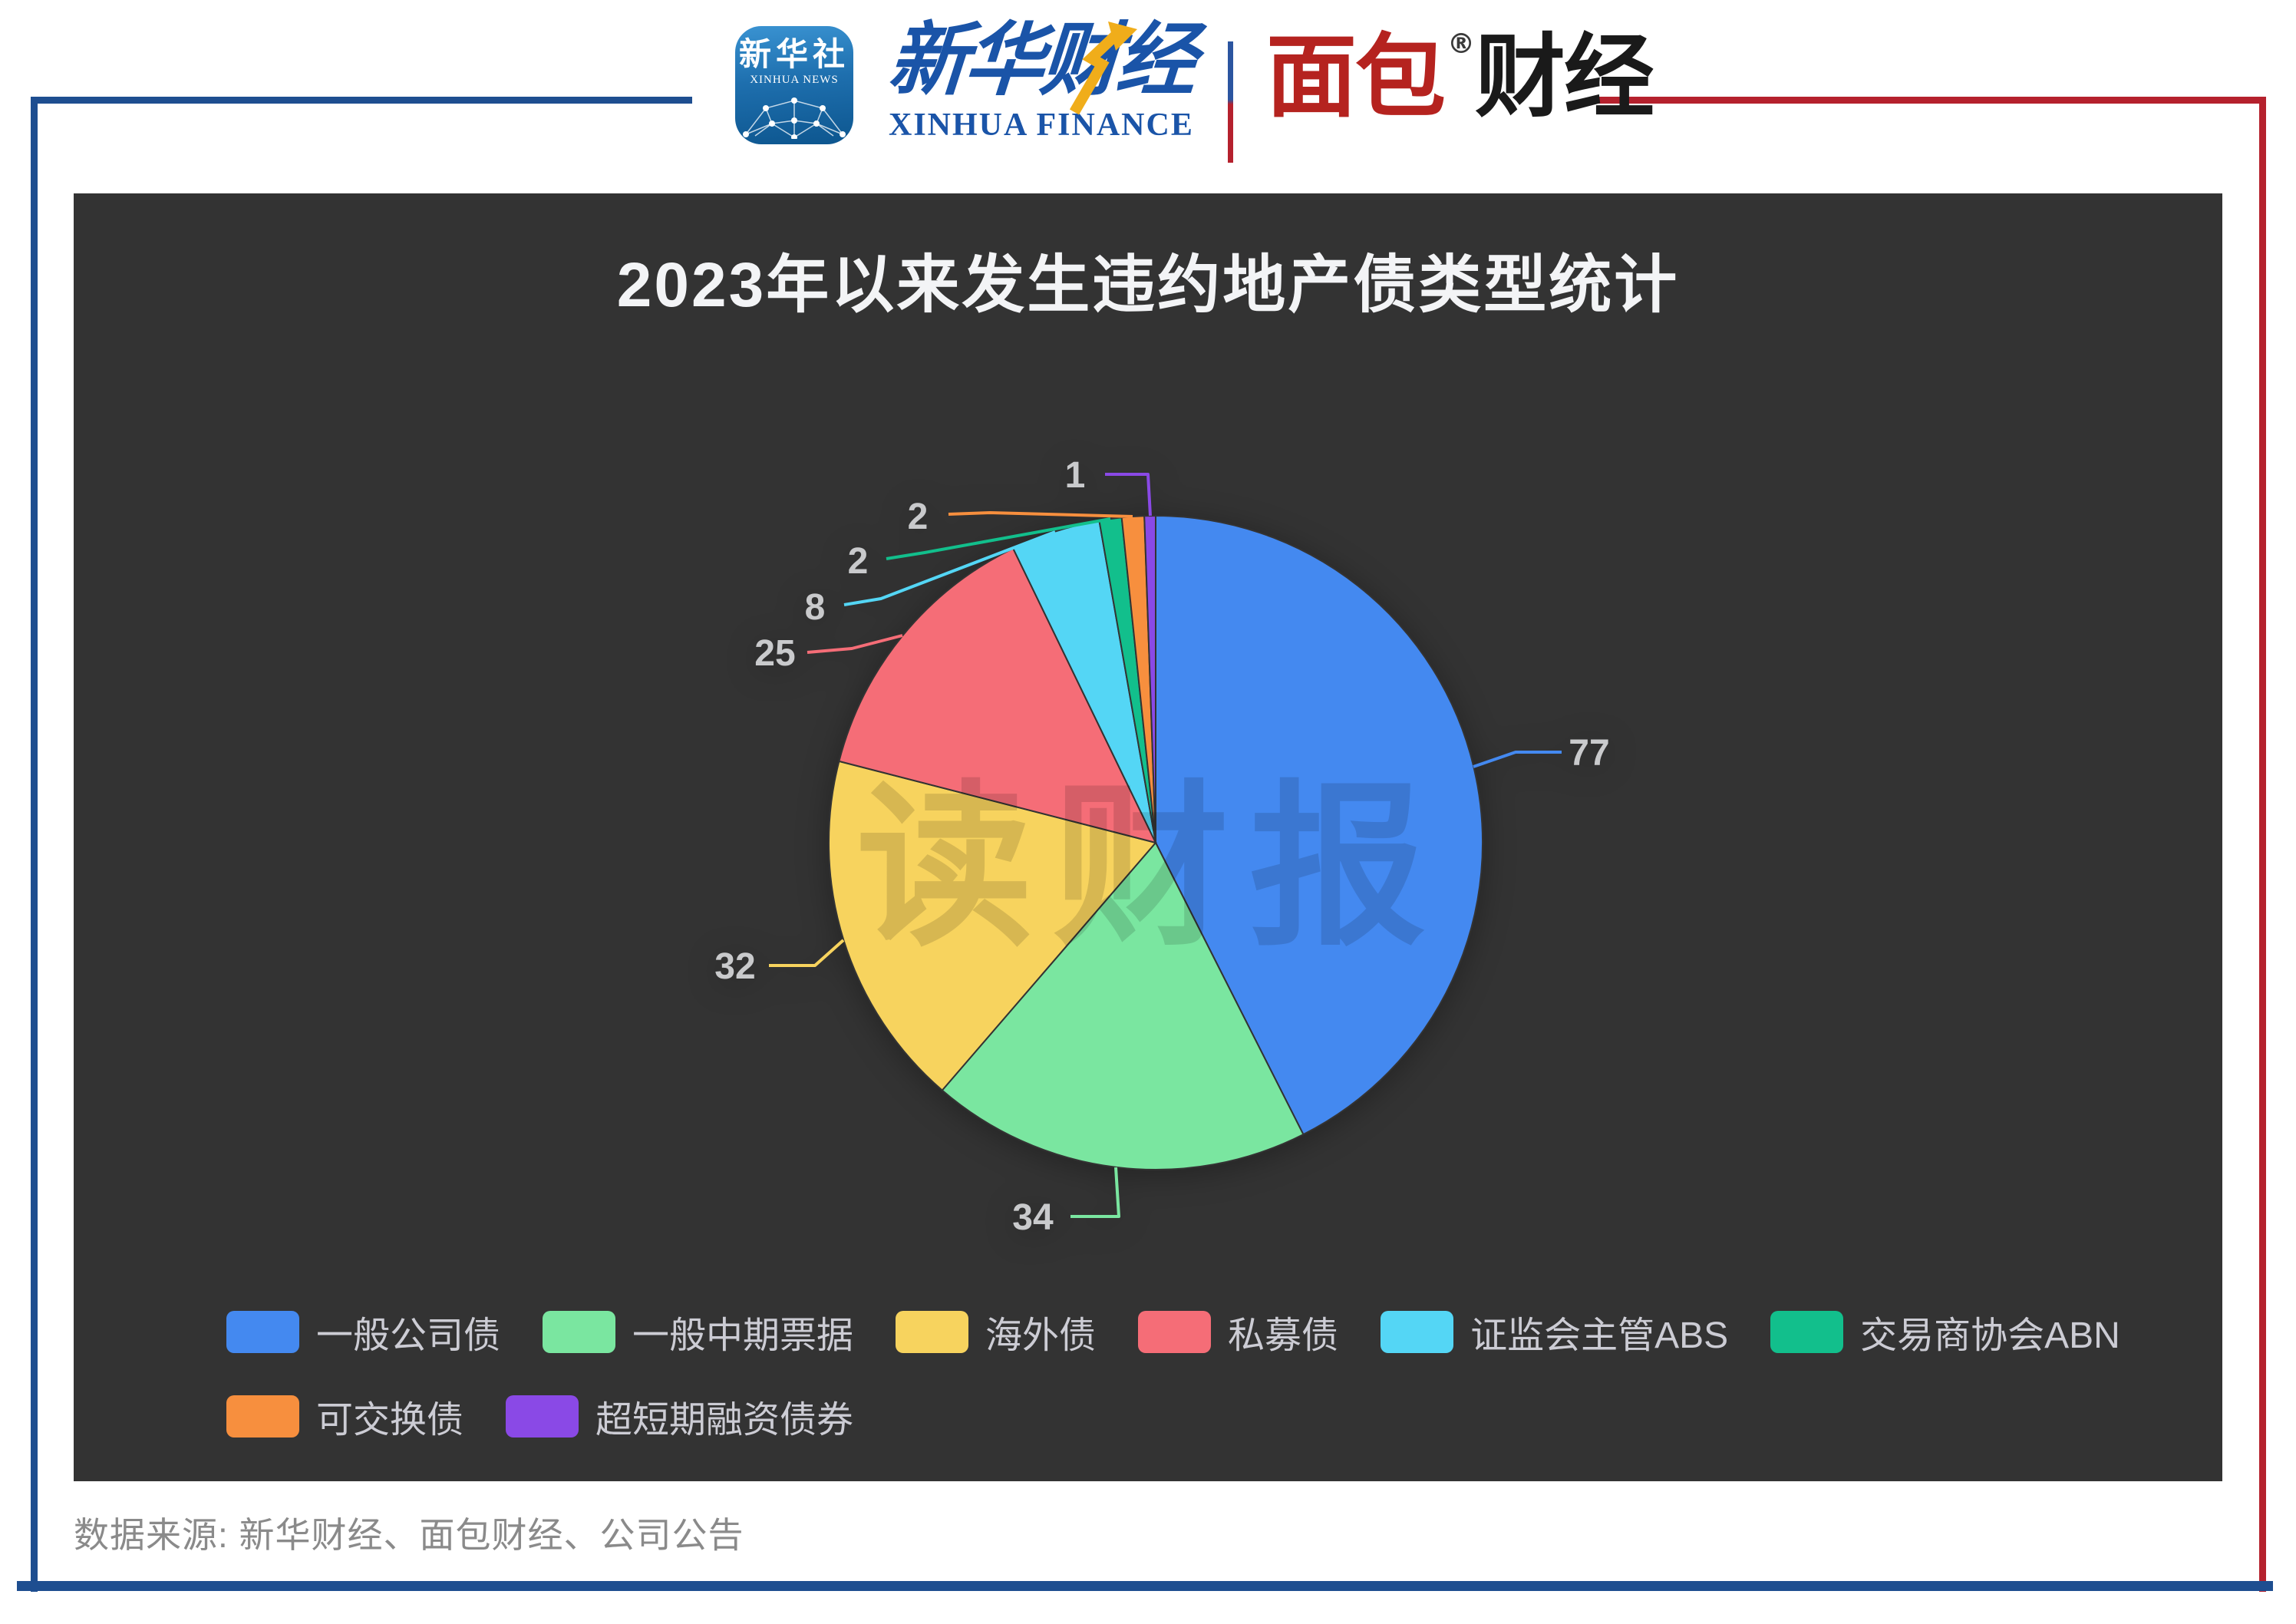 This screenshot has height=1624, width=2296. Describe the element at coordinates (1599, 1335) in the screenshot. I see `legend-label: 证监会主管ABS` at that location.